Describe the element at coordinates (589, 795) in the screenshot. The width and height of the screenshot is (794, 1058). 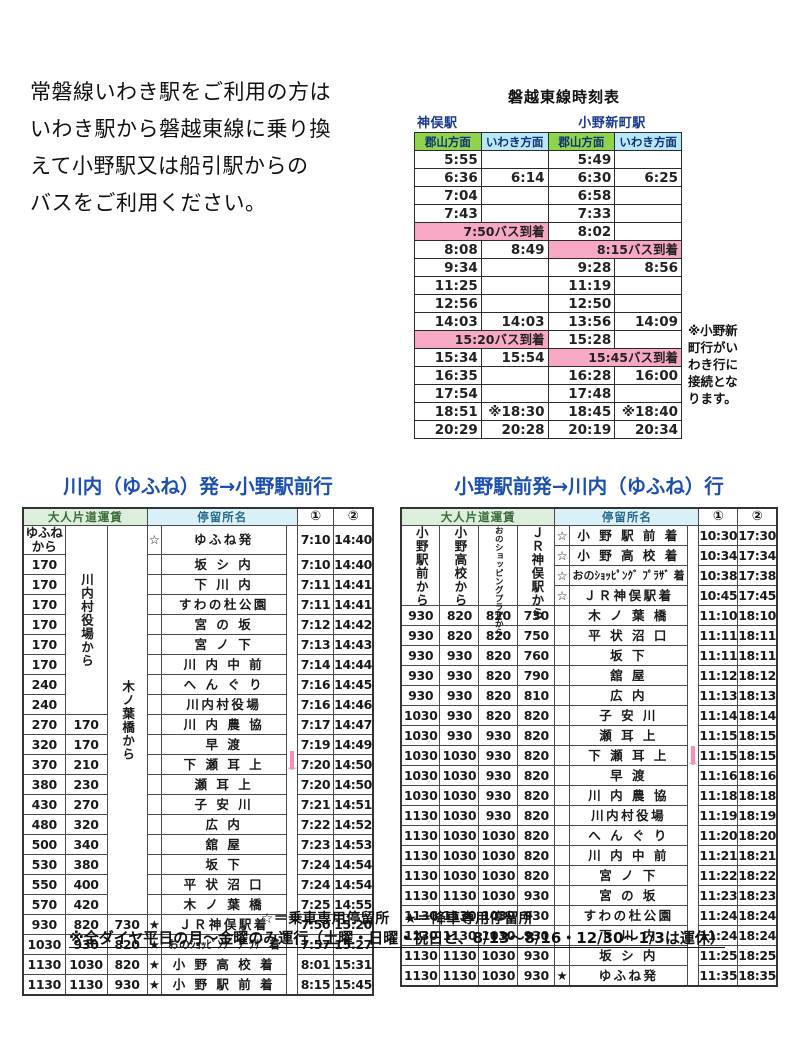
I see `bus-table-row: 1030 1030 930 820 川 内 農 協 11:18 18:18` at that location.